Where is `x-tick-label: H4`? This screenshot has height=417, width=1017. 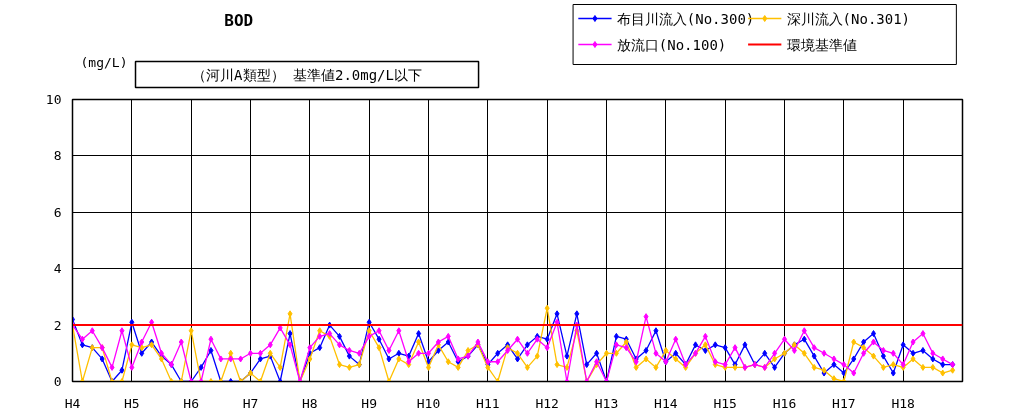 x-tick-label: H4 is located at coordinates (72, 403).